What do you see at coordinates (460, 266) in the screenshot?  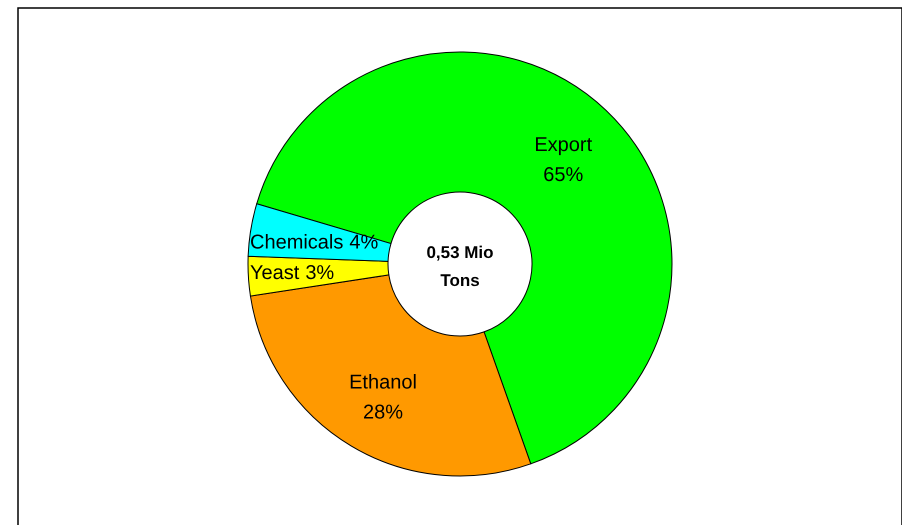 I see `text: 0,53 Mio Tons` at bounding box center [460, 266].